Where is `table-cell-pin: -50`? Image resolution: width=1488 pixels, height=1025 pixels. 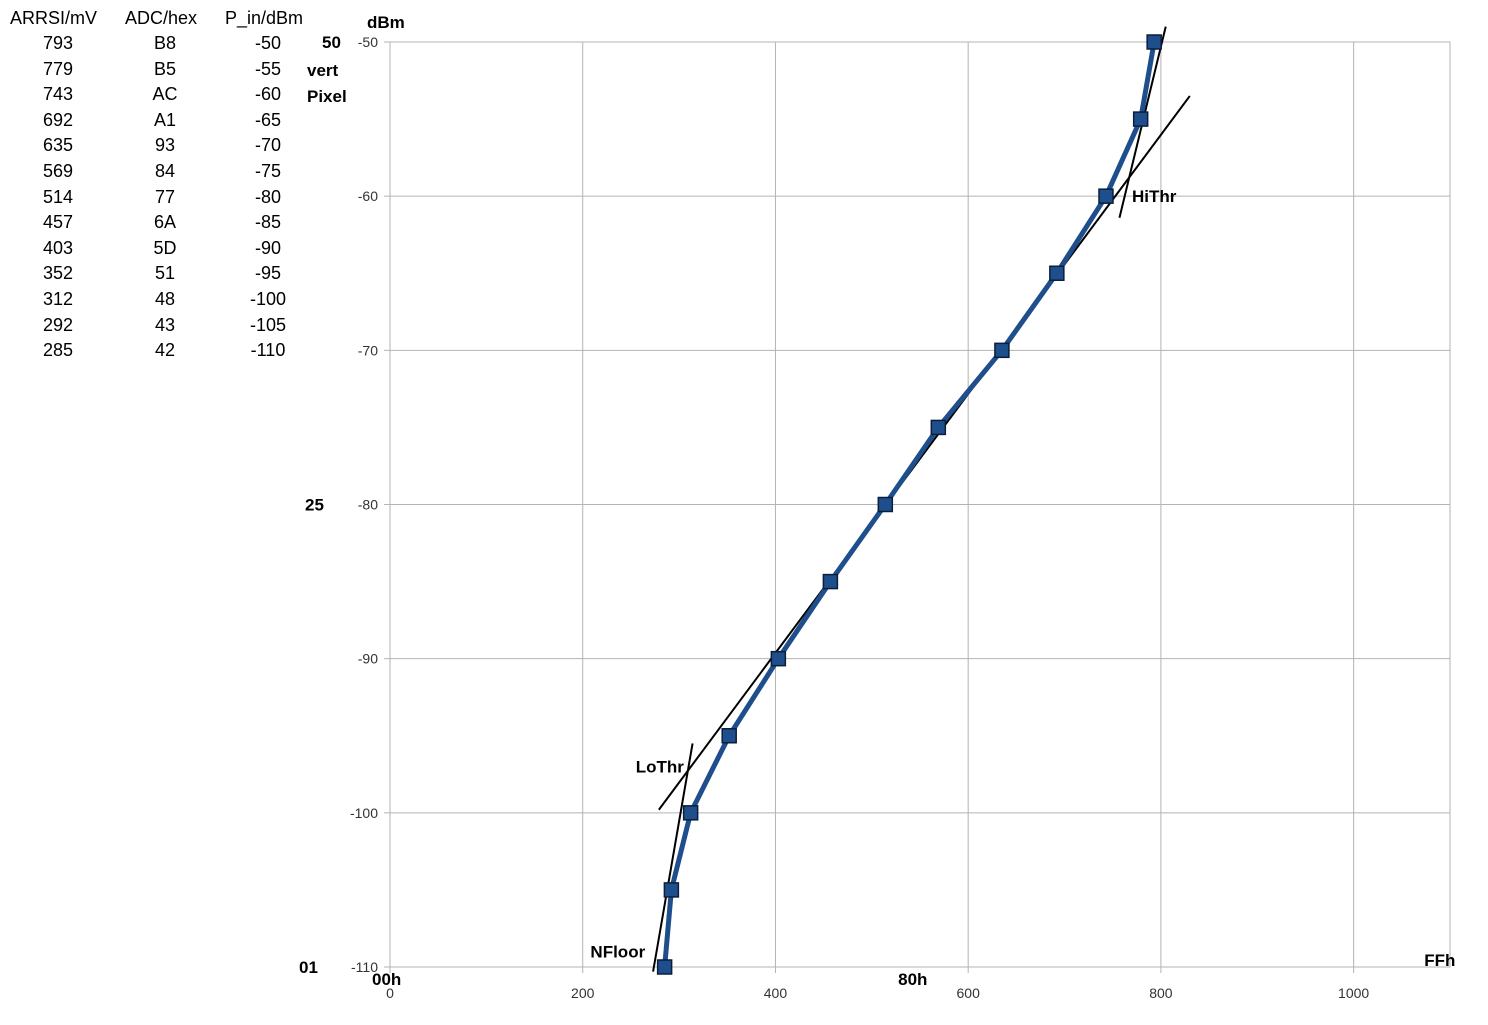
table-cell-pin: -50 is located at coordinates (267, 43).